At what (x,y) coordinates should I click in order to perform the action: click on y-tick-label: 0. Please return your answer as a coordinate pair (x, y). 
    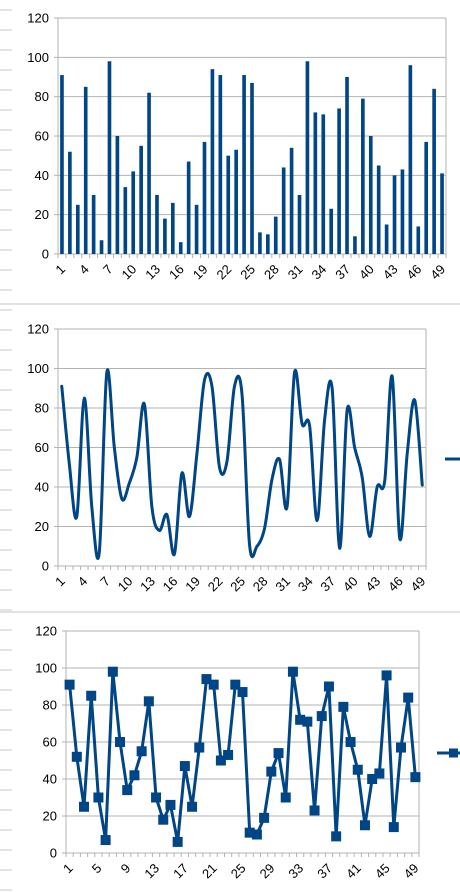
    Looking at the image, I should click on (45, 566).